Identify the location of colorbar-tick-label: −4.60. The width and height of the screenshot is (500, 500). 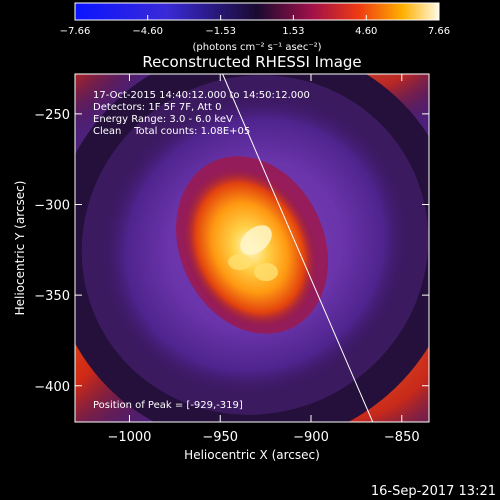
(147, 31).